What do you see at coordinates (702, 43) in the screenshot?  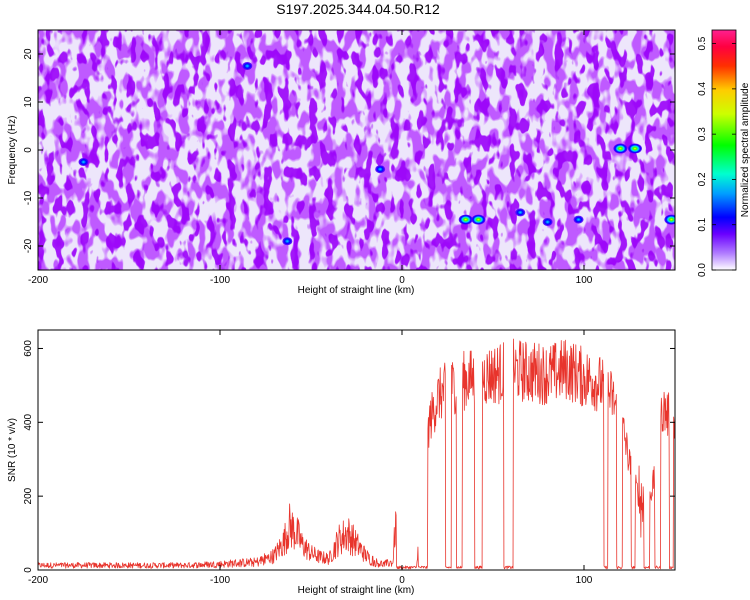 I see `colorbar-tick-label: 0.5` at bounding box center [702, 43].